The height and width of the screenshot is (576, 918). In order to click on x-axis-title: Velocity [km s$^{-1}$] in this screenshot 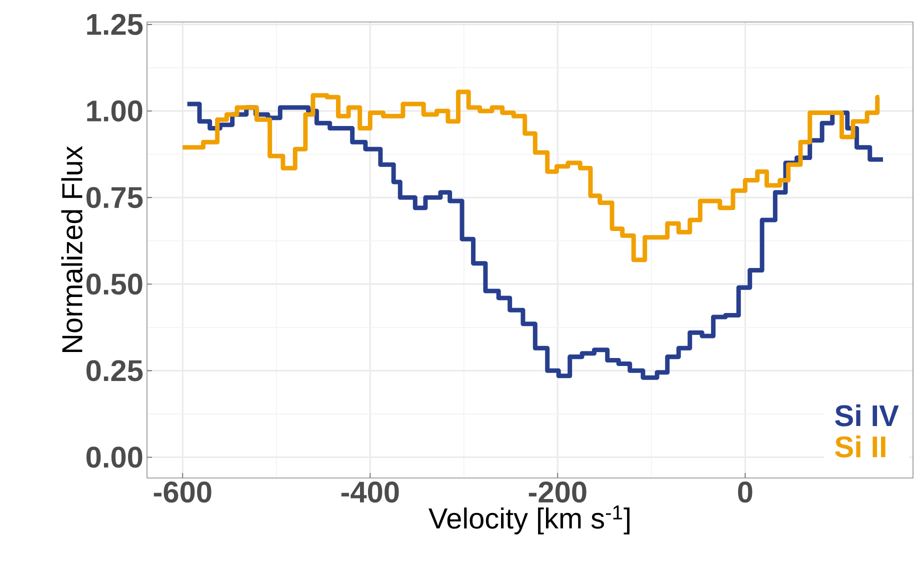, I will do `click(529, 520)`.